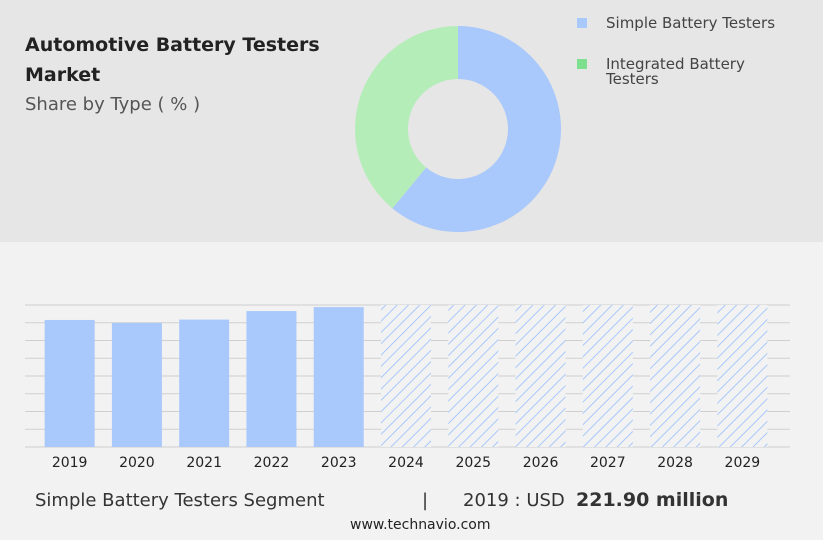  I want to click on x-tick-label: 2022, so click(272, 463).